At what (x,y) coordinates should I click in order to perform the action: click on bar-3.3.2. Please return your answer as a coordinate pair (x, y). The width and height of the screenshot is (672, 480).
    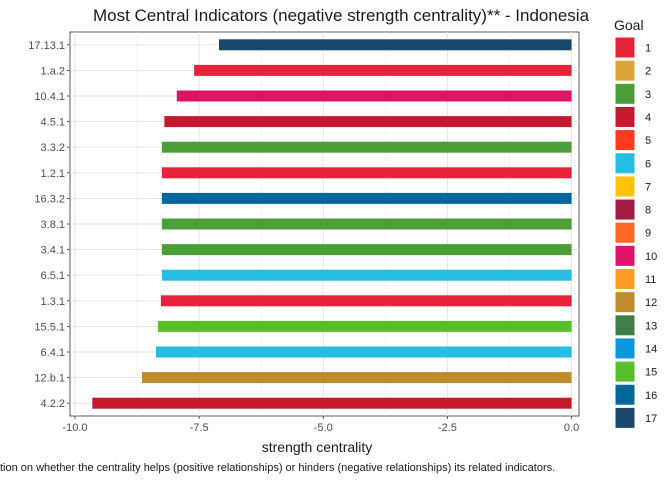
    Looking at the image, I should click on (366, 147).